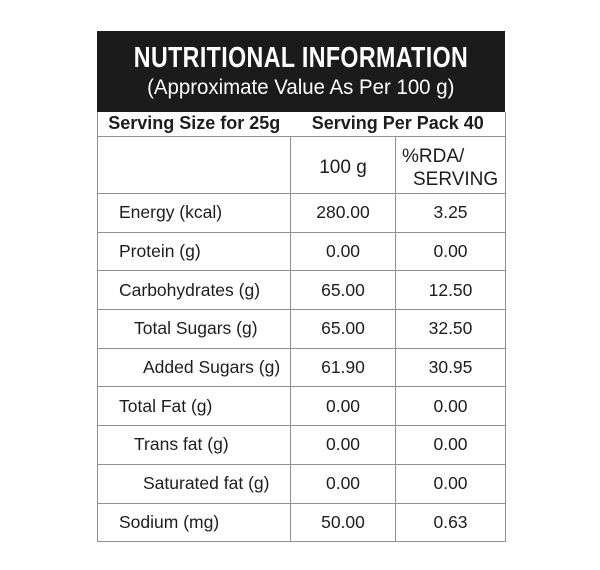  Describe the element at coordinates (194, 445) in the screenshot. I see `nutrient-label: Trans fat (g)` at that location.